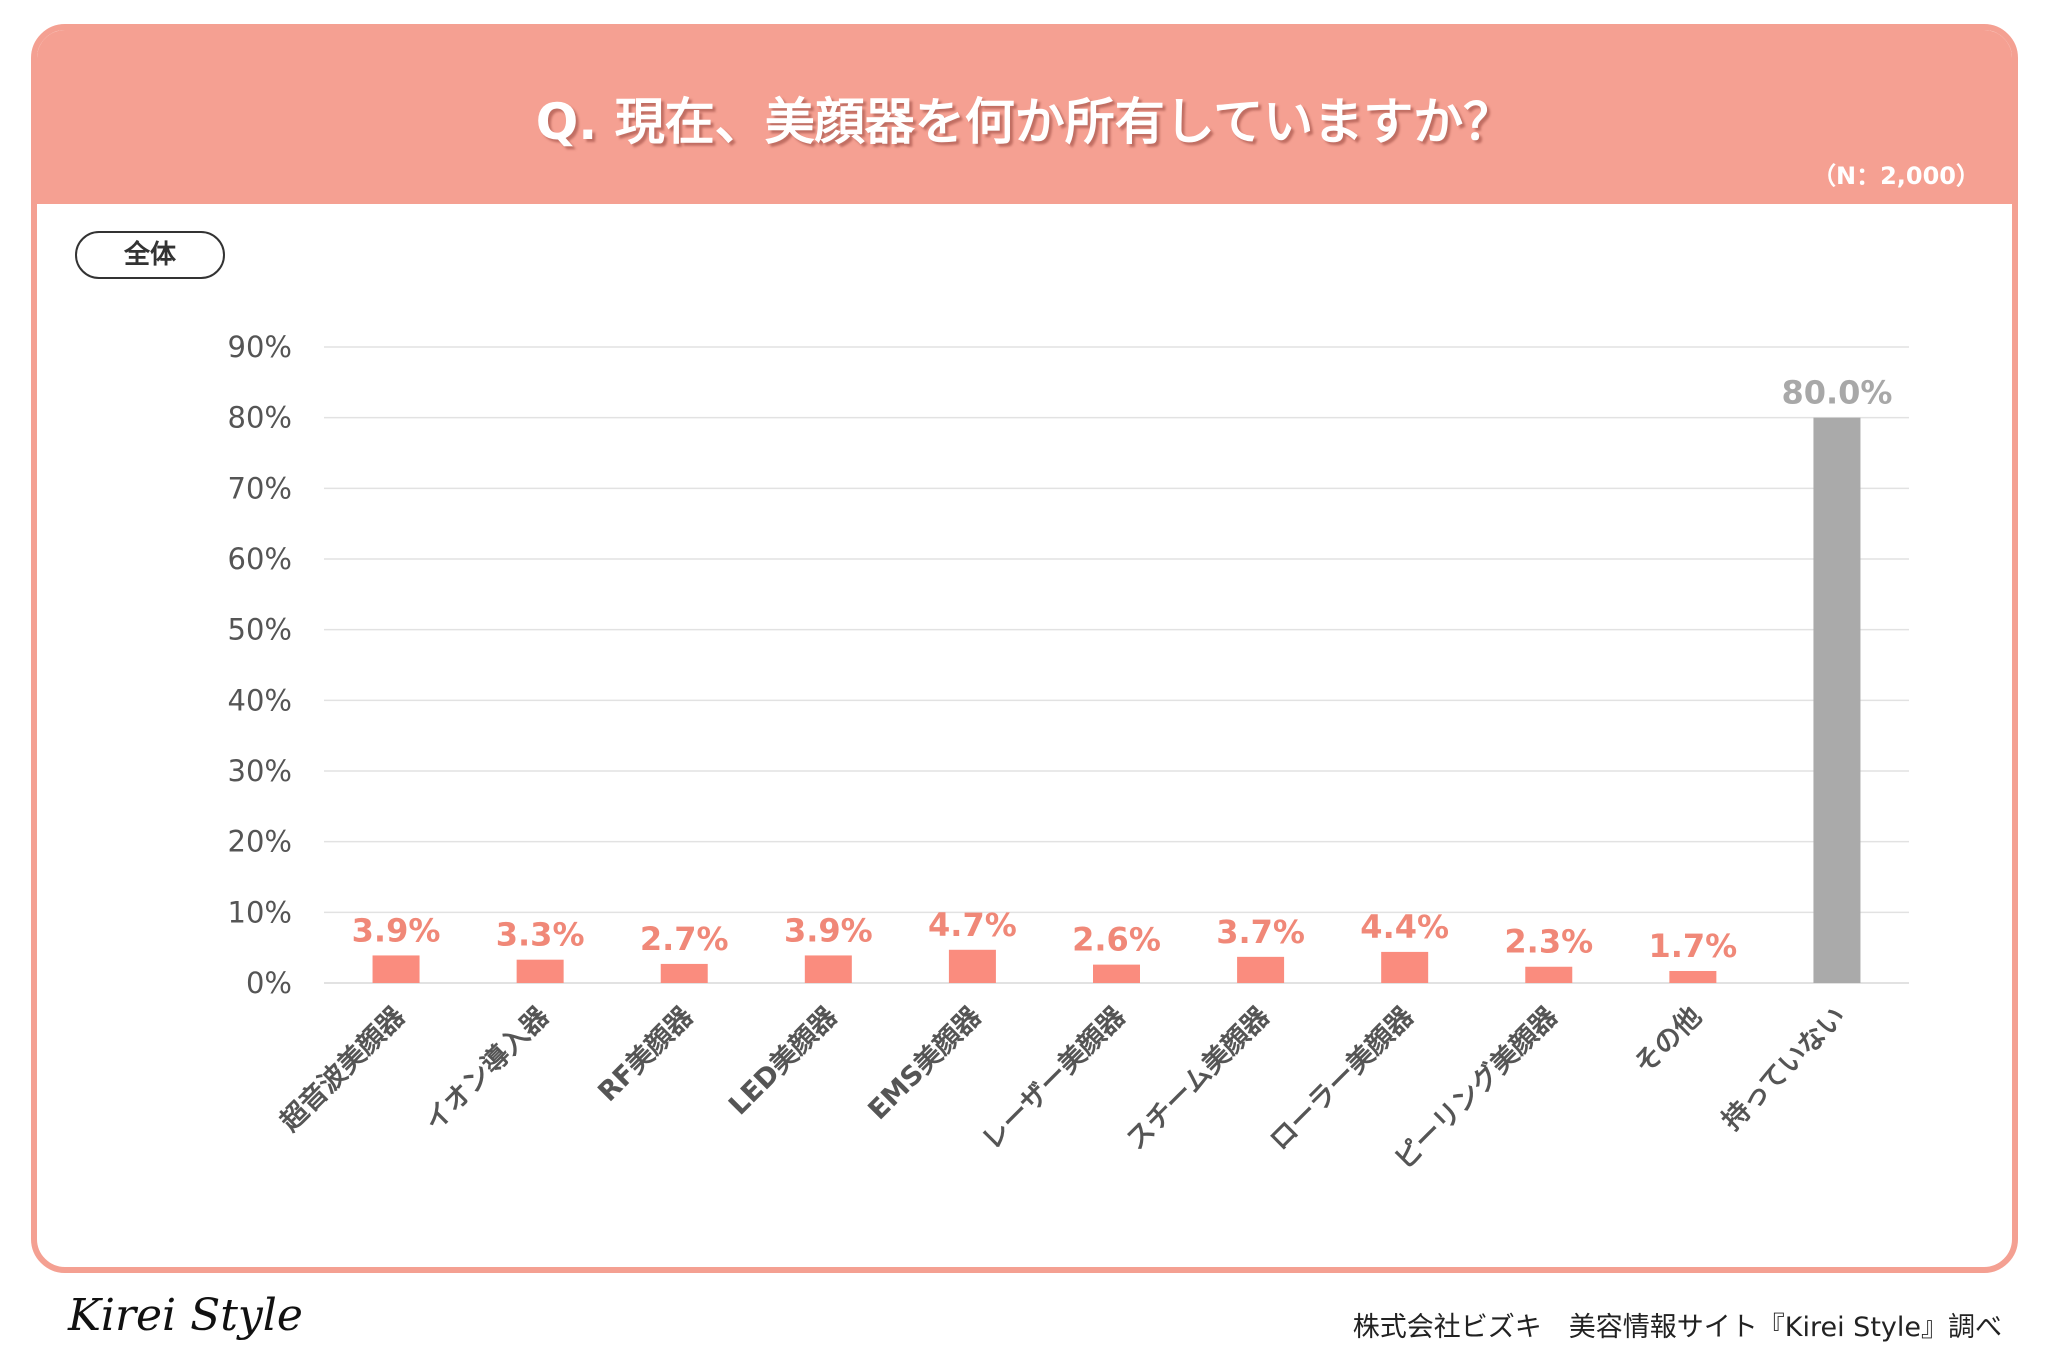 The image size is (2048, 1365). What do you see at coordinates (1404, 927) in the screenshot?
I see `data-label: 4.4%` at bounding box center [1404, 927].